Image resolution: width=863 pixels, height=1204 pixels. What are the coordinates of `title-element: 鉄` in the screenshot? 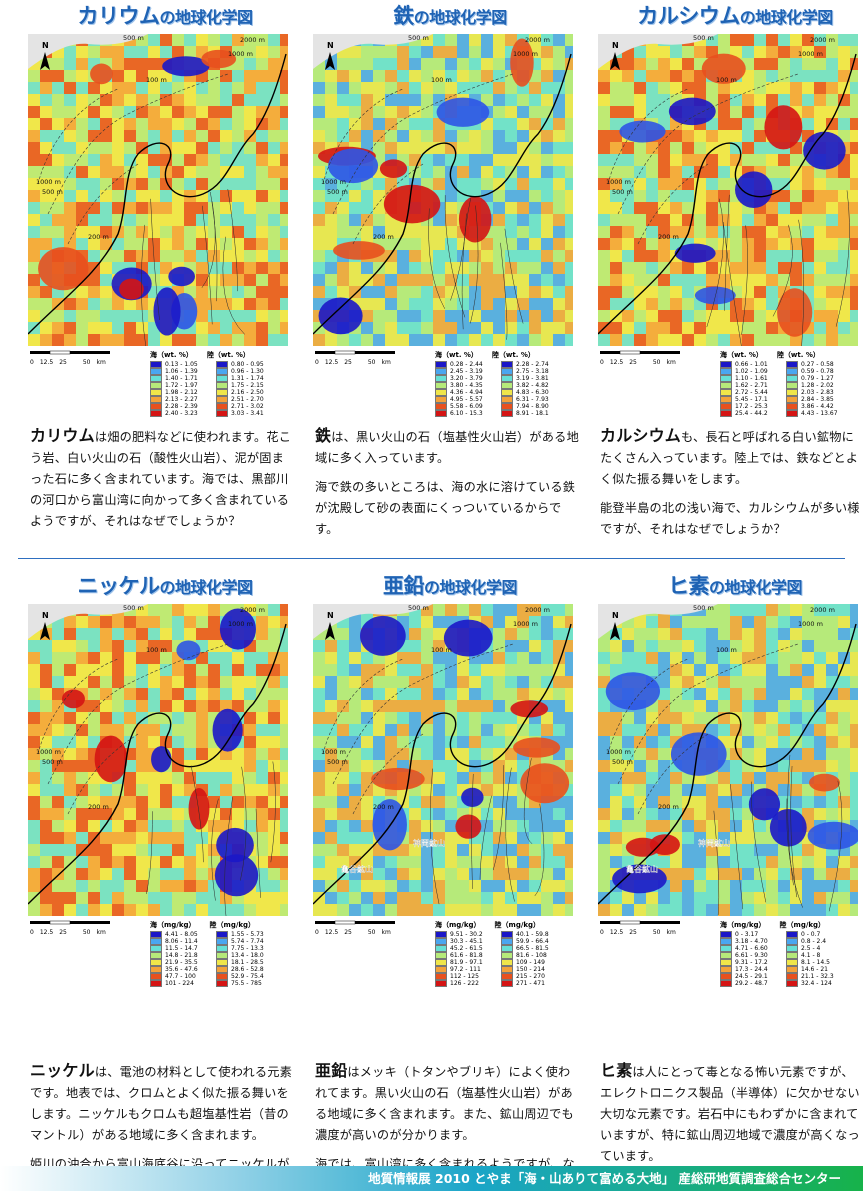 It's located at (403, 16).